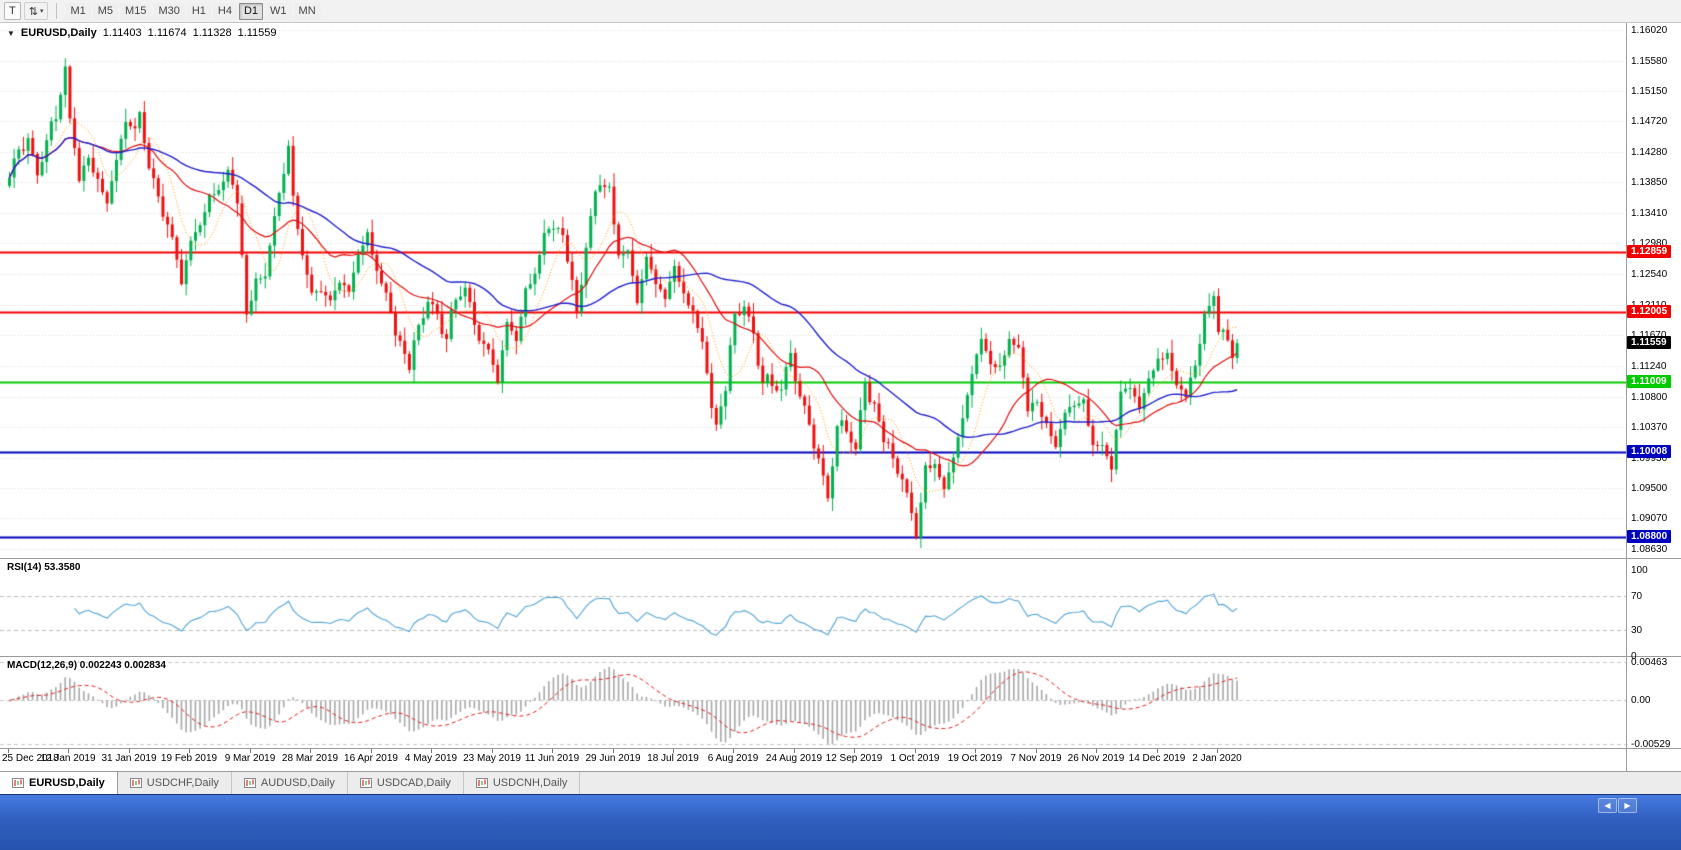 This screenshot has height=850, width=1681. I want to click on tab-scroll-right-button: ▶, so click(1627, 805).